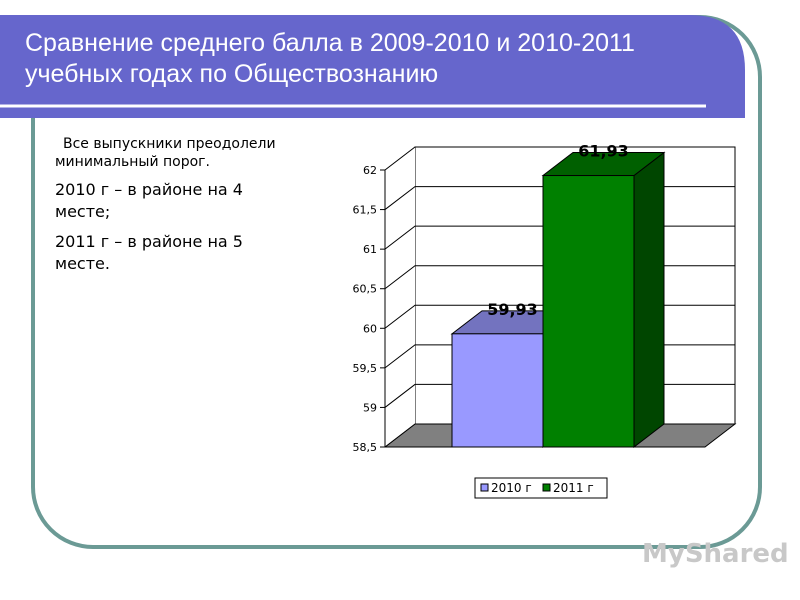 This screenshot has width=800, height=600. What do you see at coordinates (365, 210) in the screenshot?
I see `y-tick-label: 61,5` at bounding box center [365, 210].